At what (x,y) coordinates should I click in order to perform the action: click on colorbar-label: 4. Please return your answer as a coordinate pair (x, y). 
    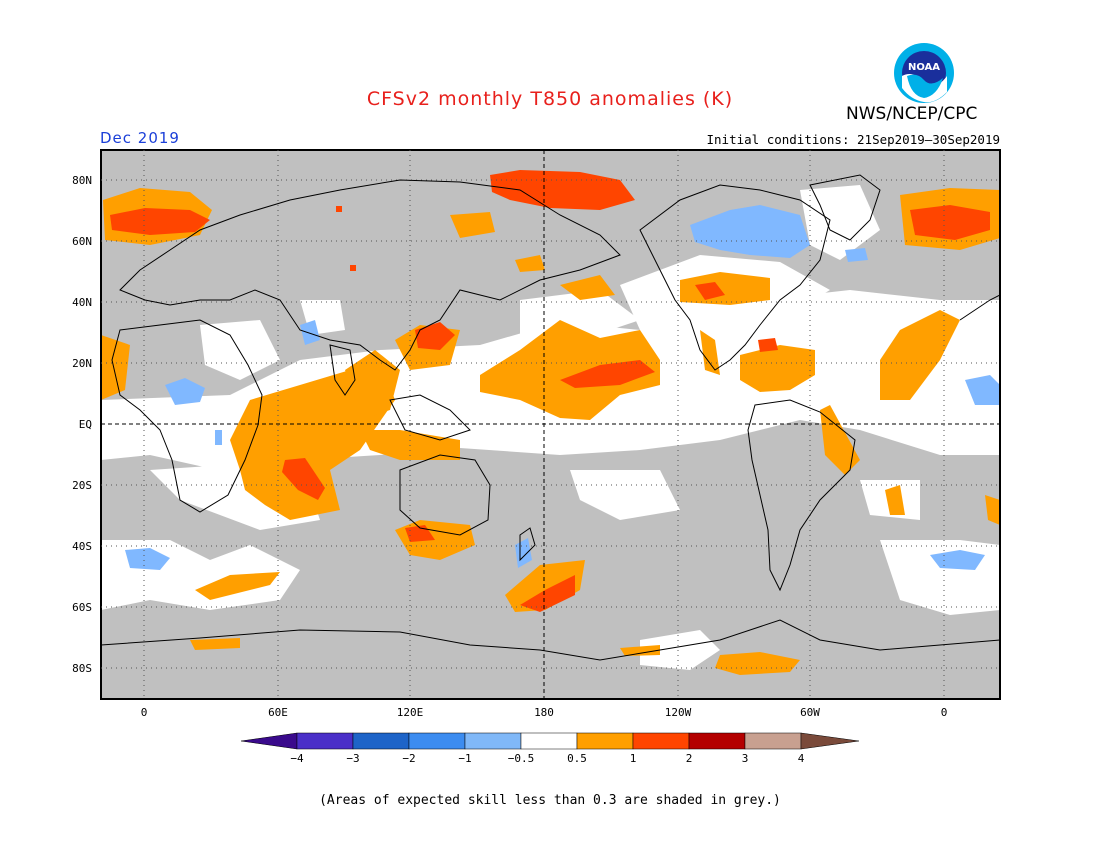
    Looking at the image, I should click on (801, 758).